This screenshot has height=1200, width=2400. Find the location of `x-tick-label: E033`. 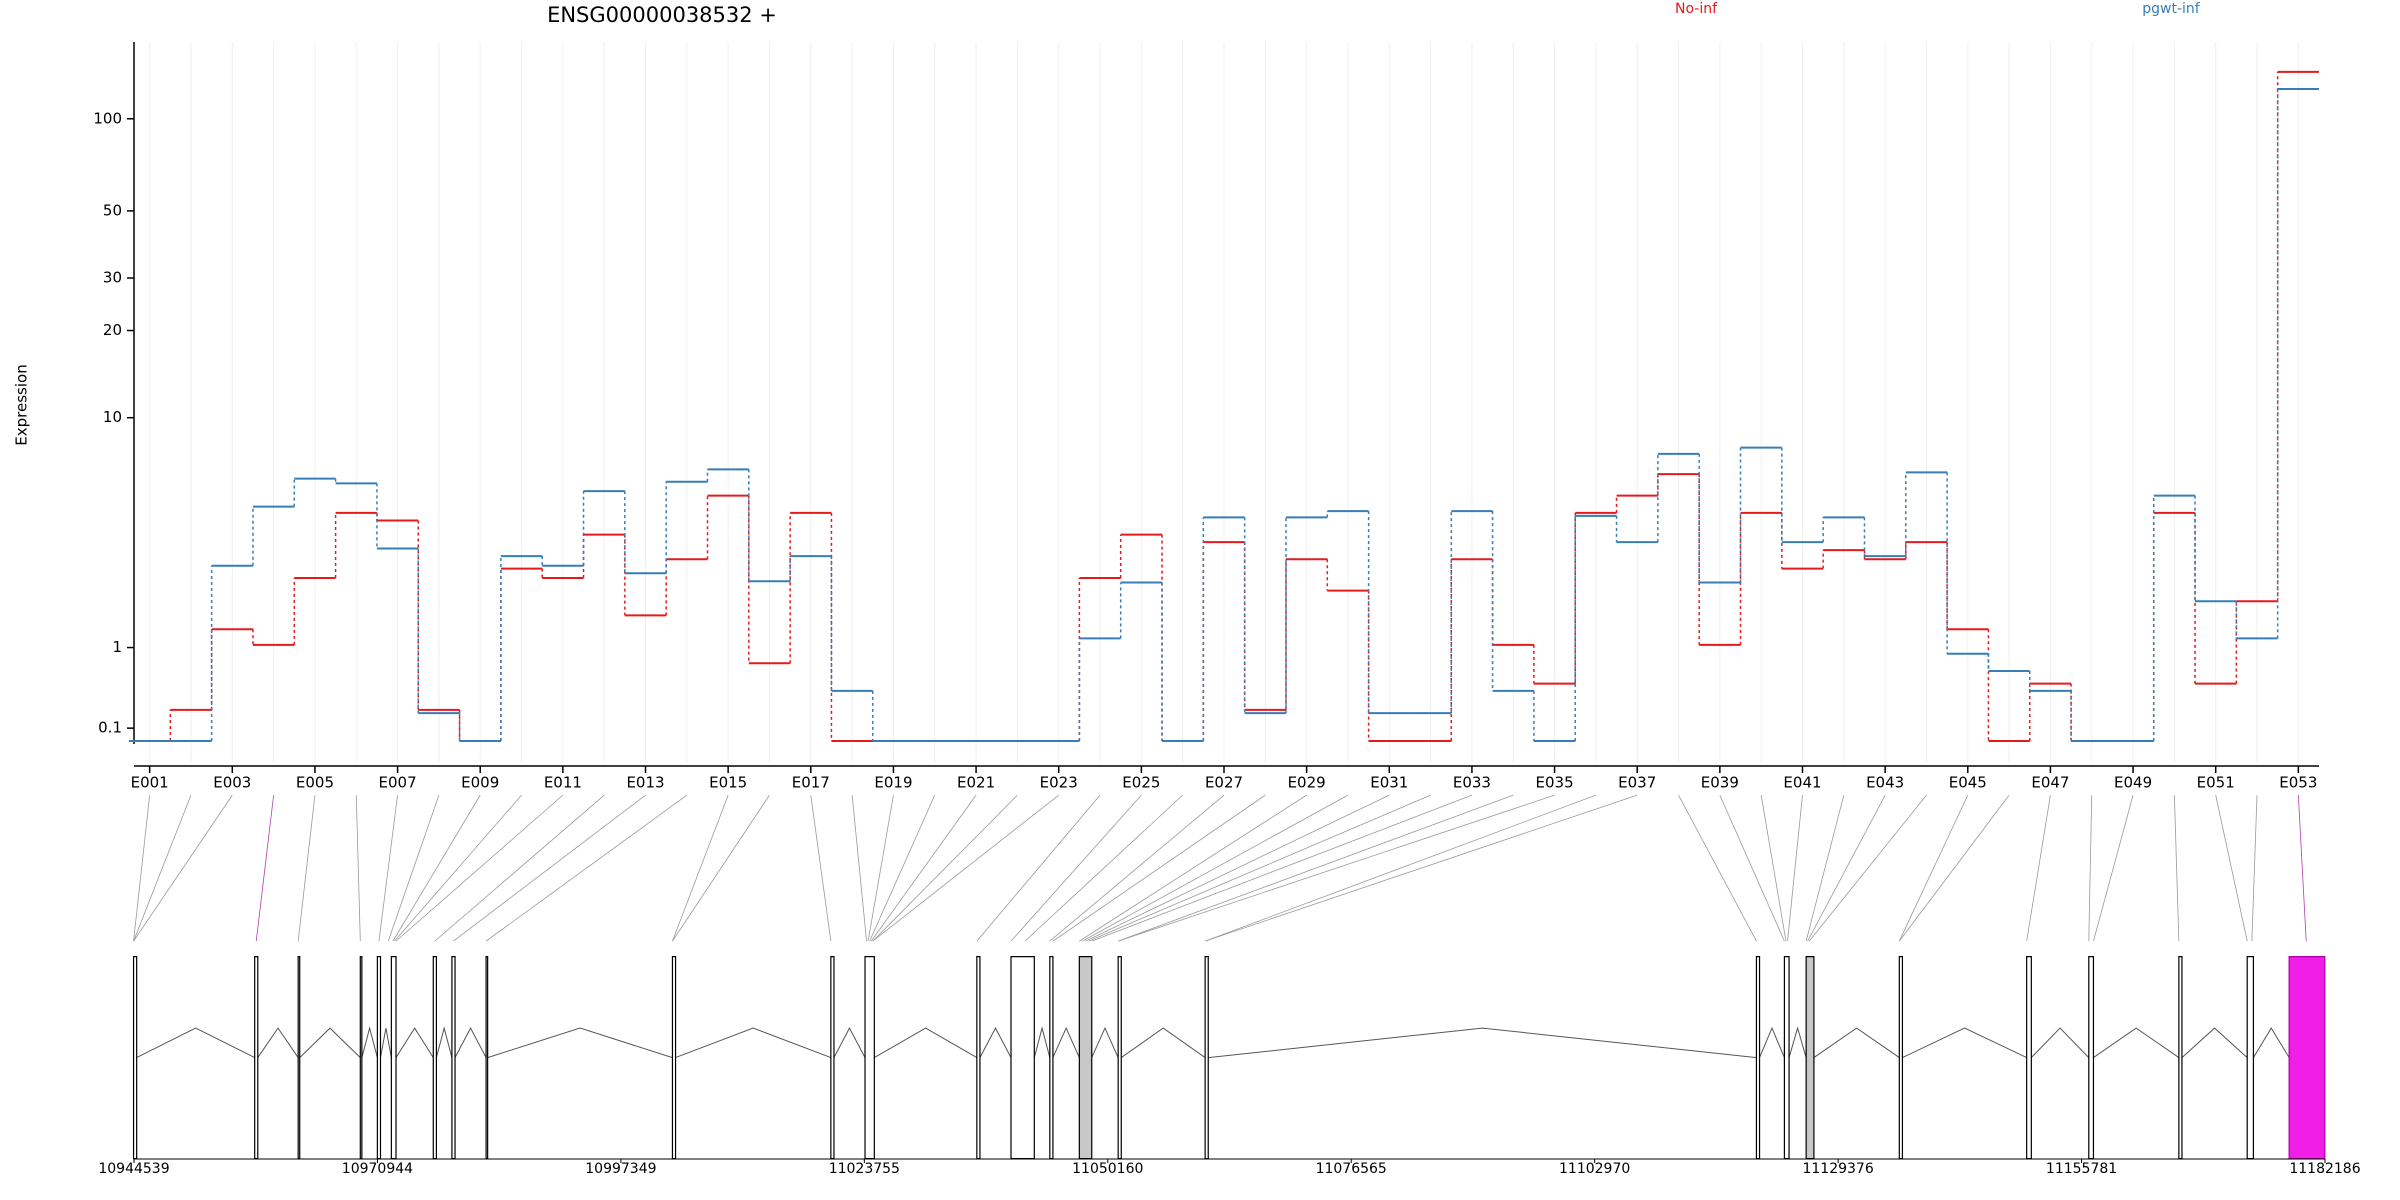

x-tick-label: E033 is located at coordinates (1472, 783).